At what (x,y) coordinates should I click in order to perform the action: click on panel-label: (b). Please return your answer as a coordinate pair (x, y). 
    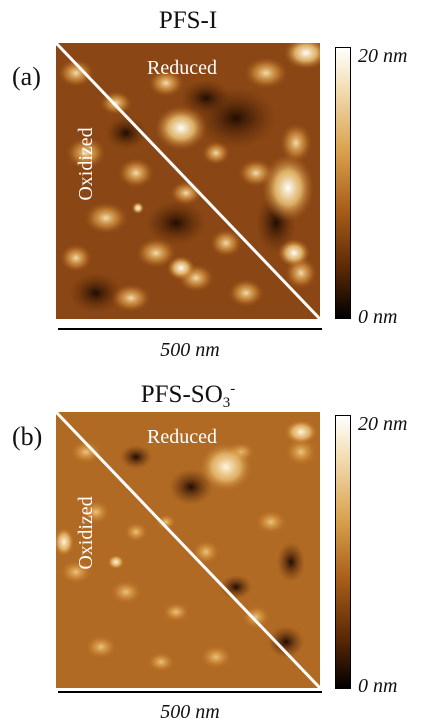
    Looking at the image, I should click on (27, 436).